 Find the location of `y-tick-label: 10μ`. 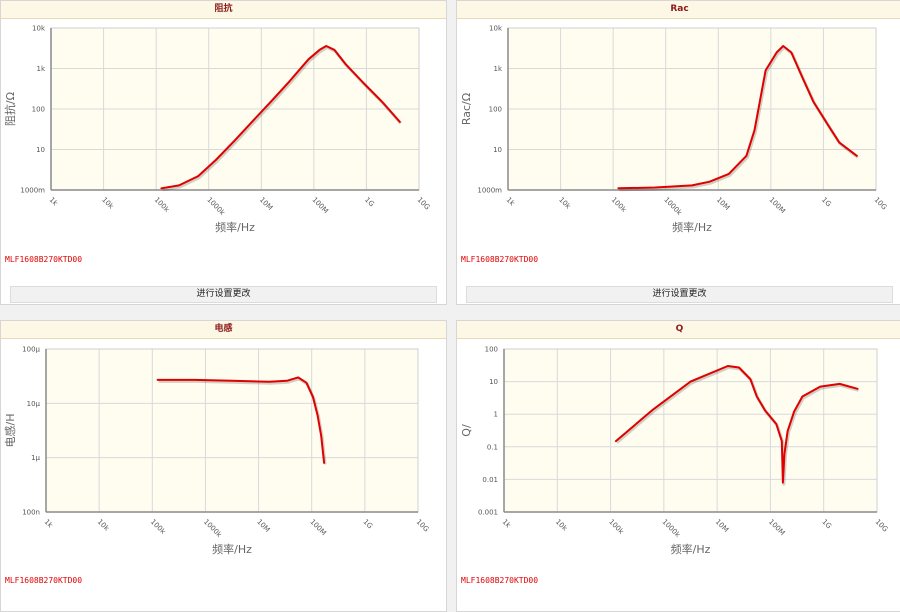

y-tick-label: 10μ is located at coordinates (34, 404).